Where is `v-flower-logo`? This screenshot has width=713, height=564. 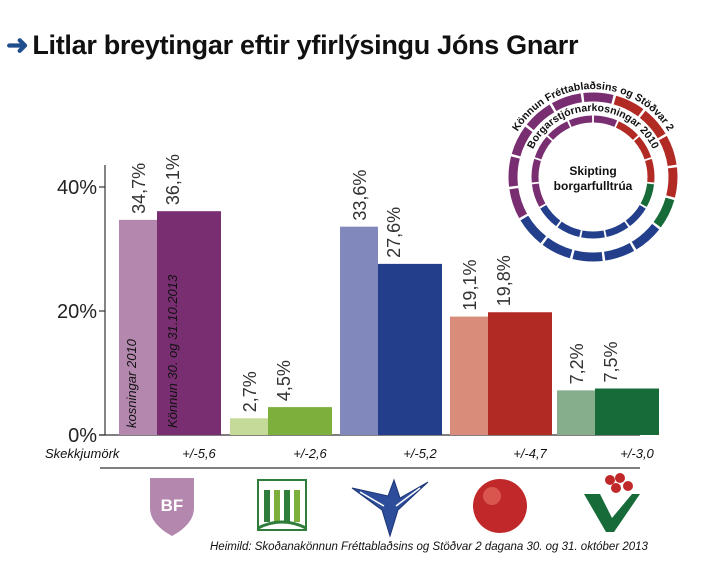 v-flower-logo is located at coordinates (612, 502).